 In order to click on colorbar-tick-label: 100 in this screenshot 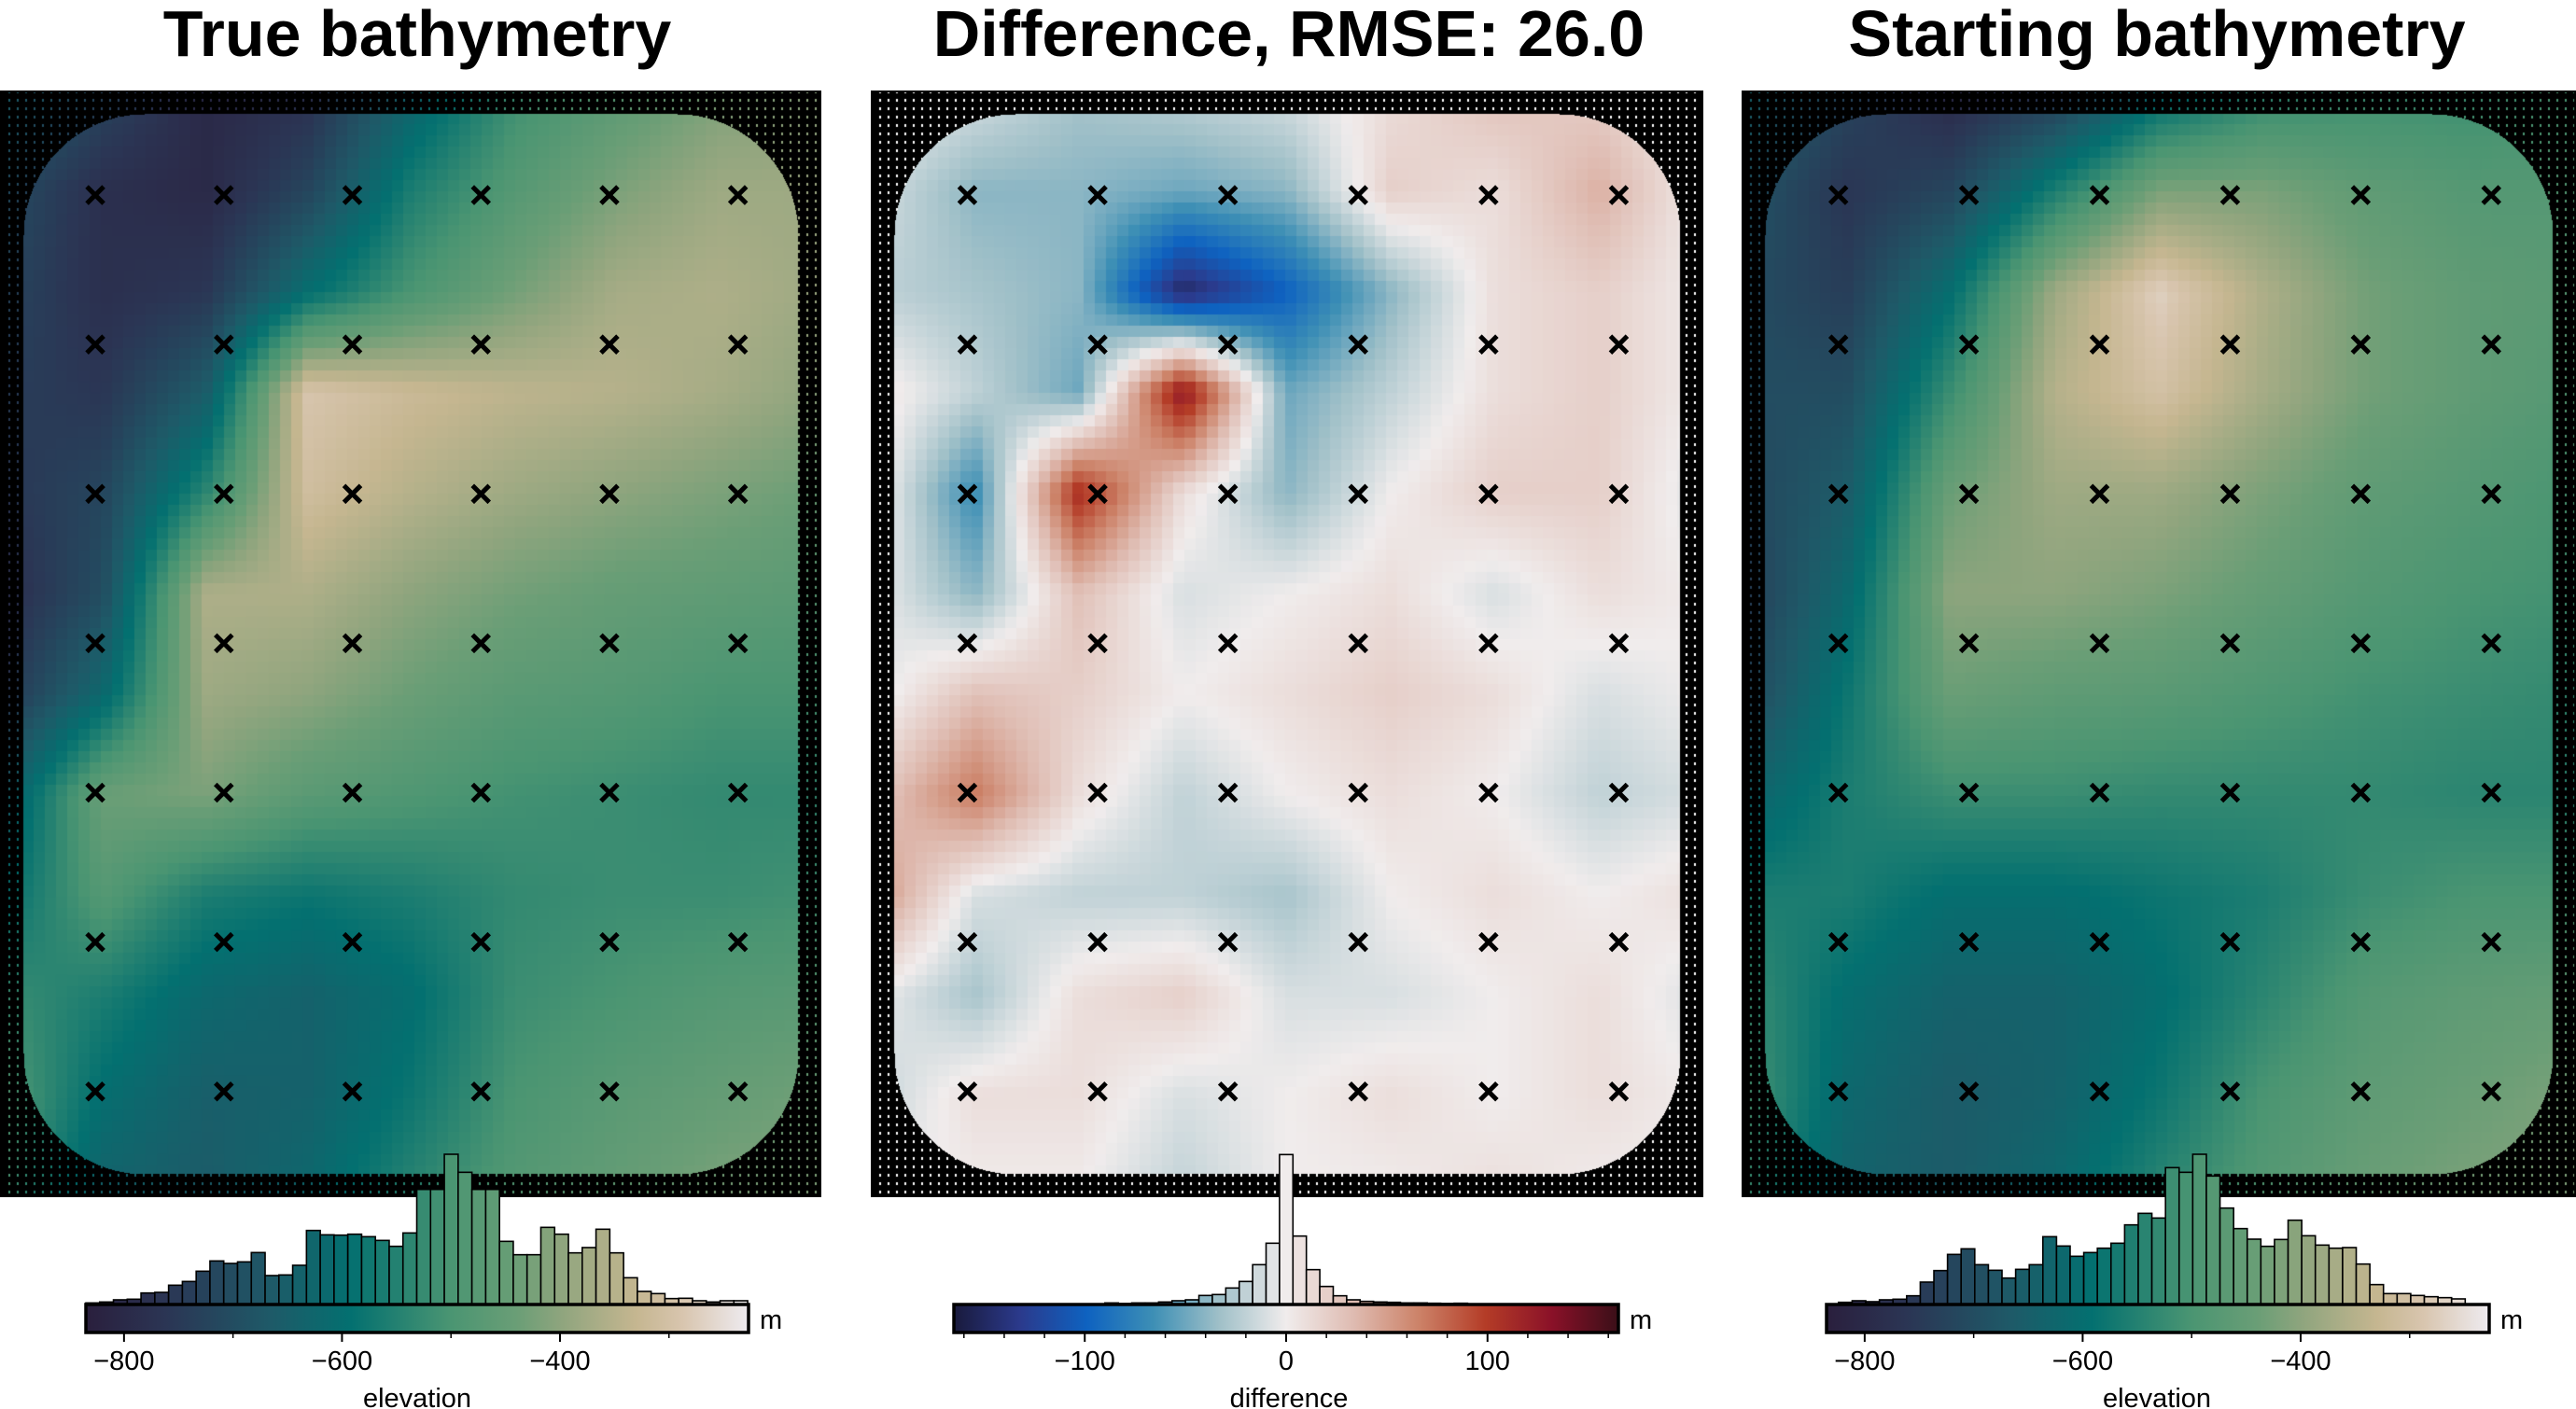, I will do `click(1487, 1361)`.